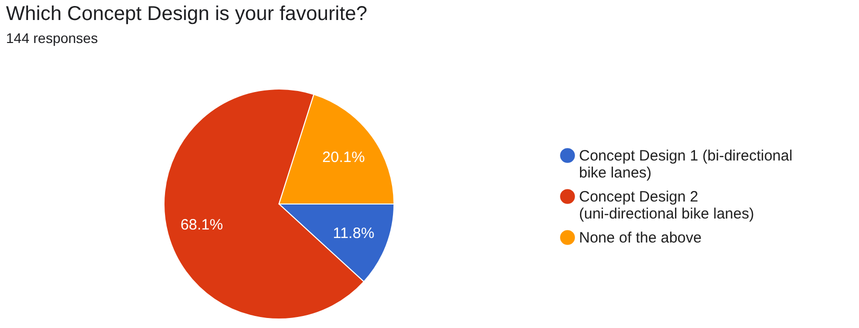  Describe the element at coordinates (353, 233) in the screenshot. I see `data-label: 11.8%` at that location.